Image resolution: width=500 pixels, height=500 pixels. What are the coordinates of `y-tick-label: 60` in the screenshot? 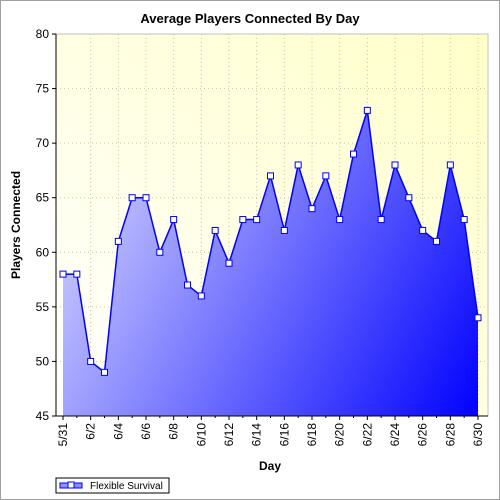 It's located at (43, 252).